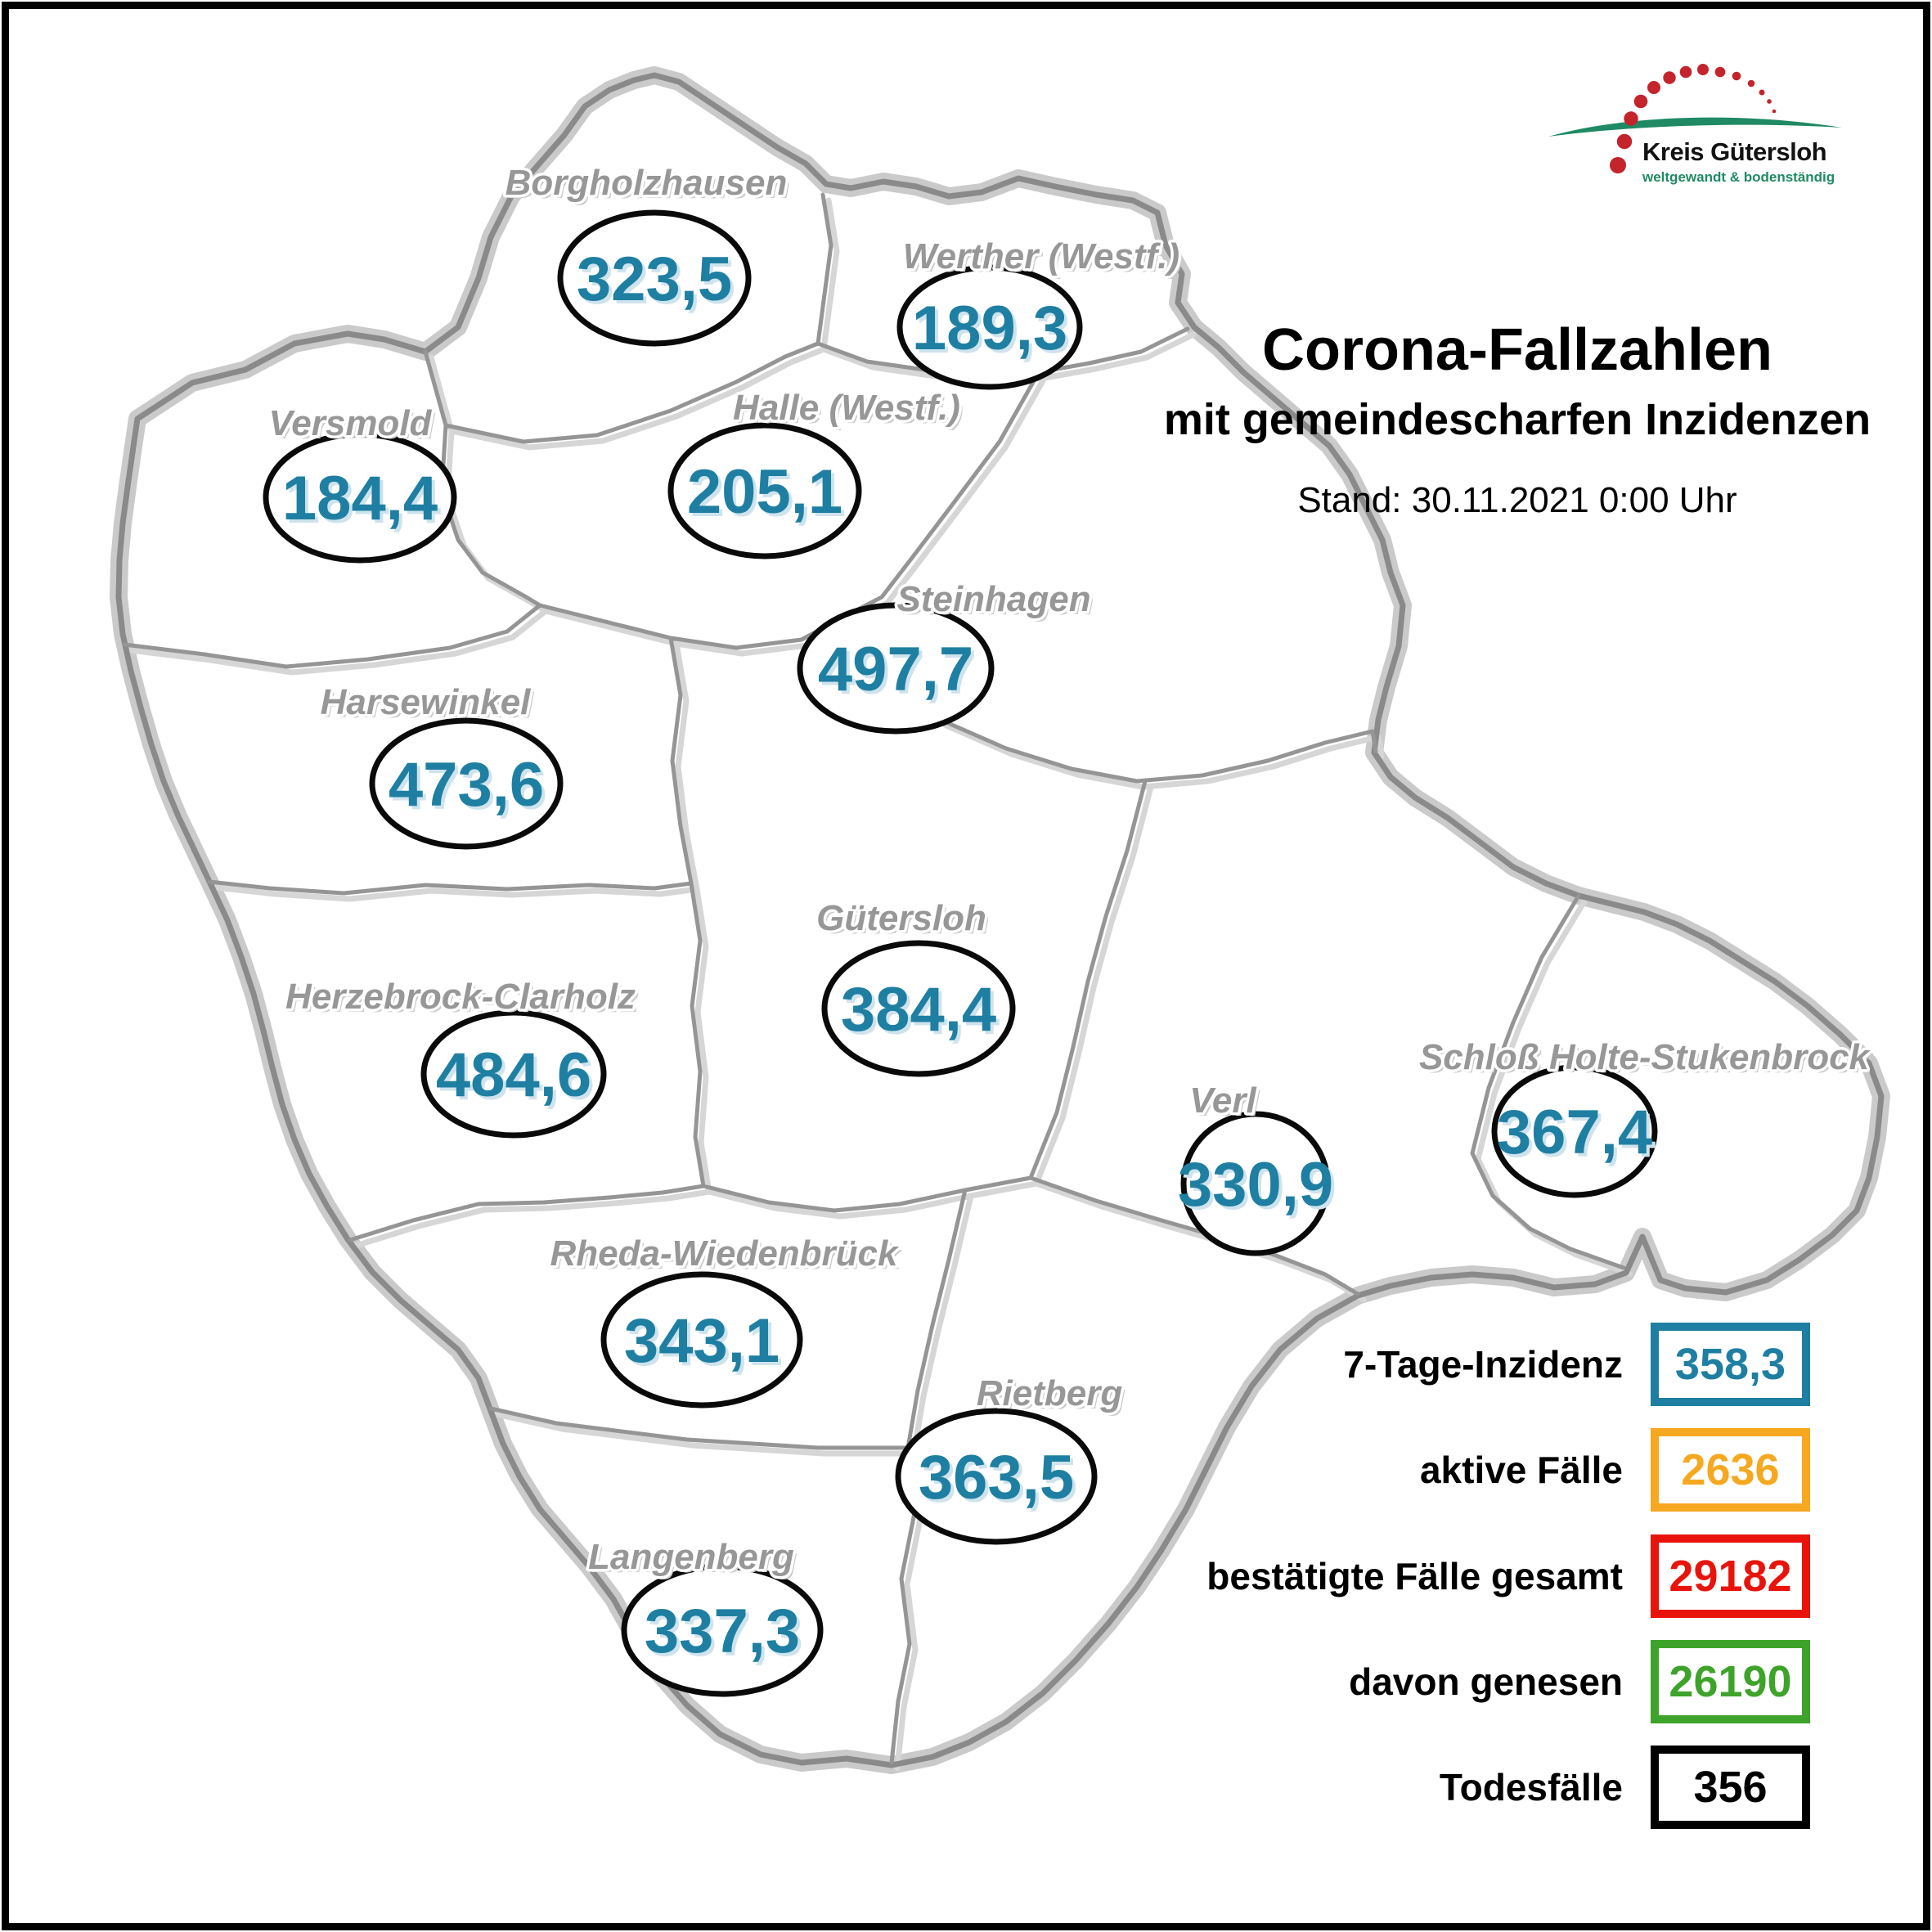 The width and height of the screenshot is (1932, 1932). What do you see at coordinates (1625, 1788) in the screenshot?
I see `legend-row-todesfaelle: Todesfälle 356` at bounding box center [1625, 1788].